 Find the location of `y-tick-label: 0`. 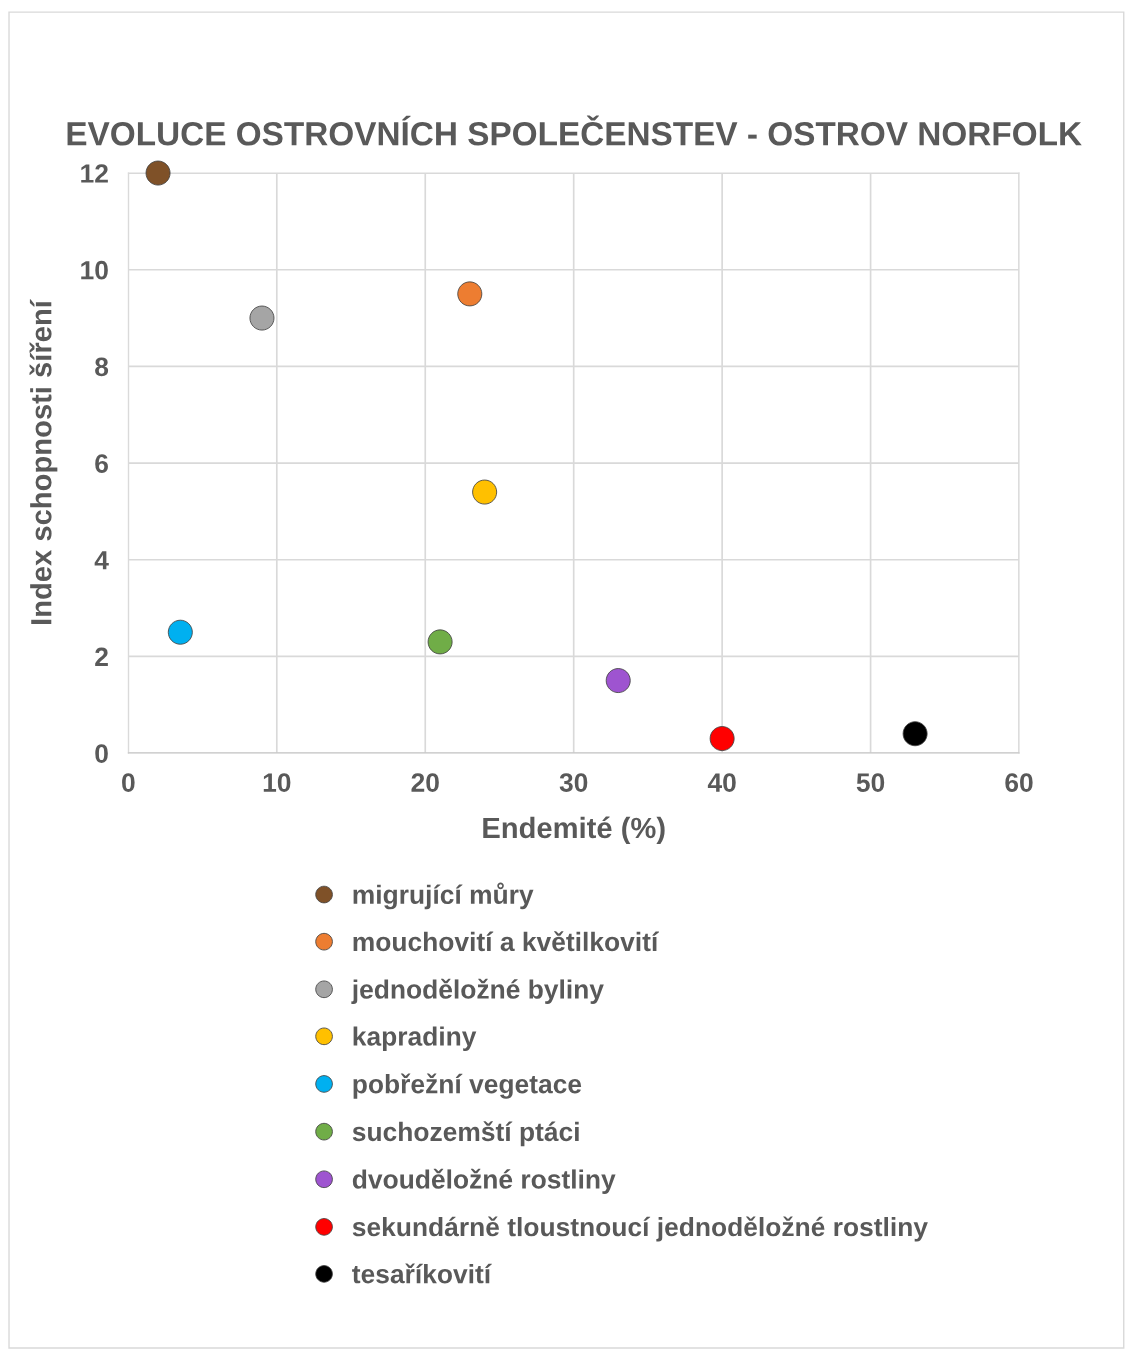

y-tick-label: 0 is located at coordinates (101, 753).